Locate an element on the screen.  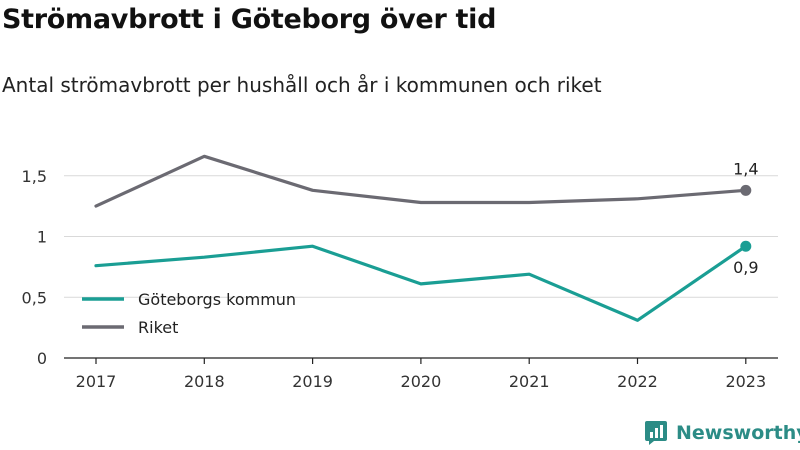
brand-logo: Newsworthy is located at coordinates (722, 433).